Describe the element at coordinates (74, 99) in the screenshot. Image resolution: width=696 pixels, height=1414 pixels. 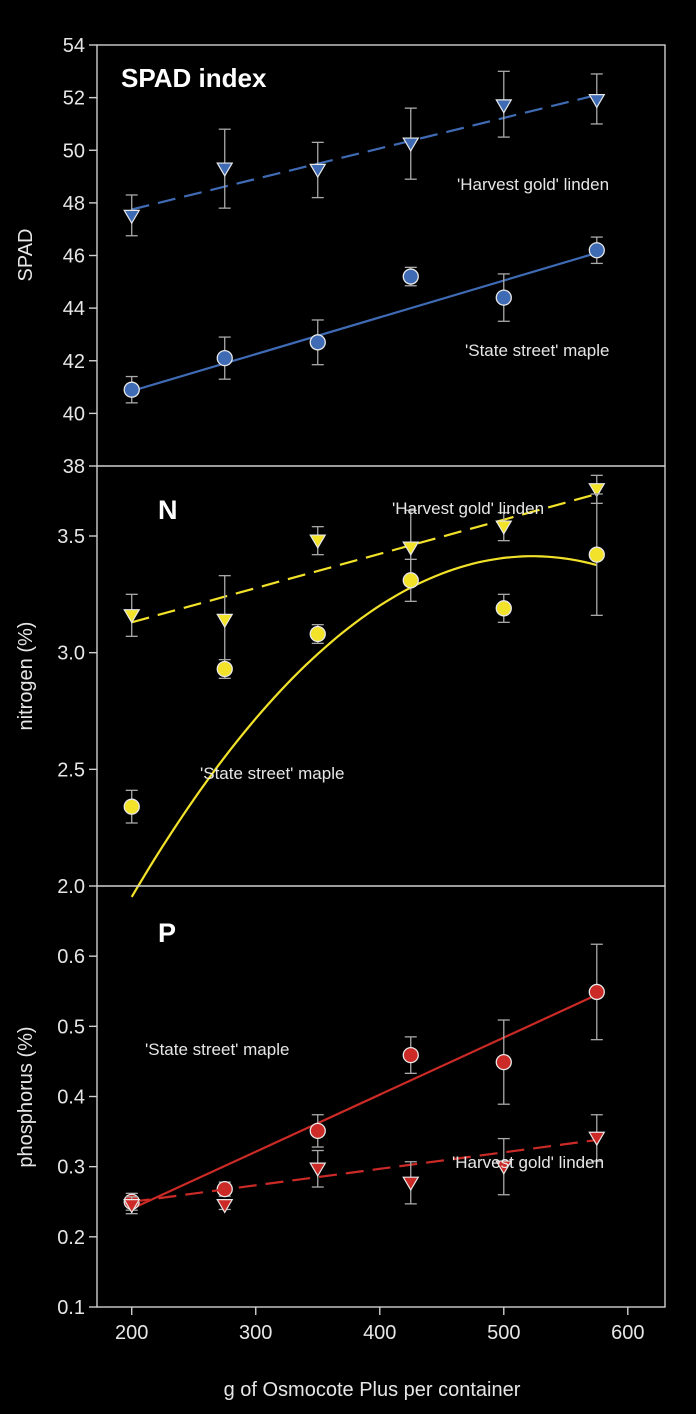
I see `y-tick-label: 52` at that location.